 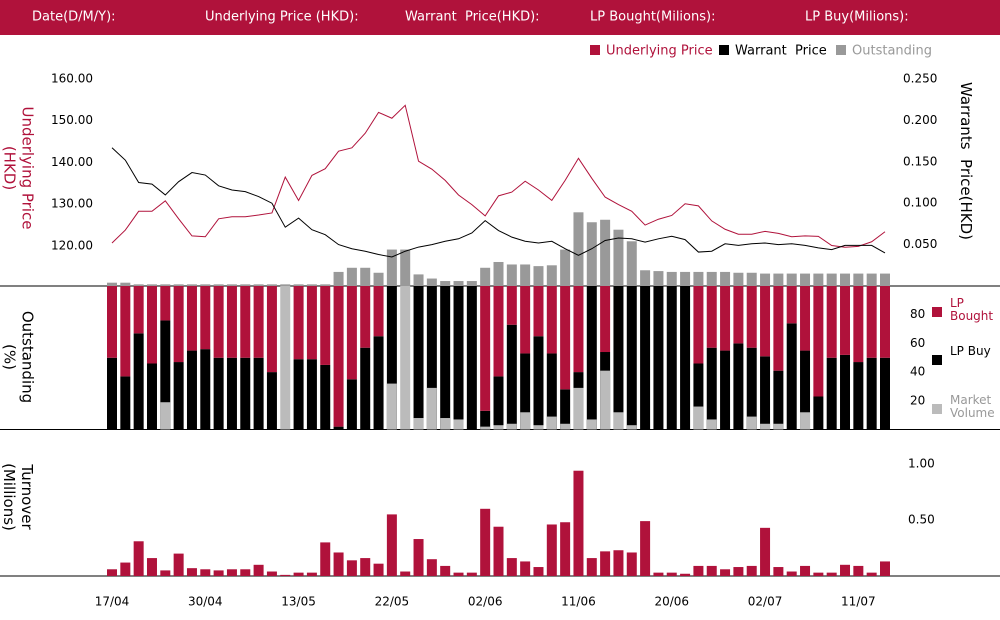 What do you see at coordinates (972, 406) in the screenshot?
I see `legend-label: Market Volume` at bounding box center [972, 406].